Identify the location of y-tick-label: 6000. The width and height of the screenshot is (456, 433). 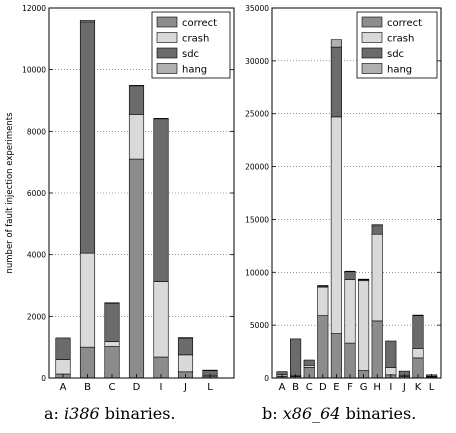
(36, 193).